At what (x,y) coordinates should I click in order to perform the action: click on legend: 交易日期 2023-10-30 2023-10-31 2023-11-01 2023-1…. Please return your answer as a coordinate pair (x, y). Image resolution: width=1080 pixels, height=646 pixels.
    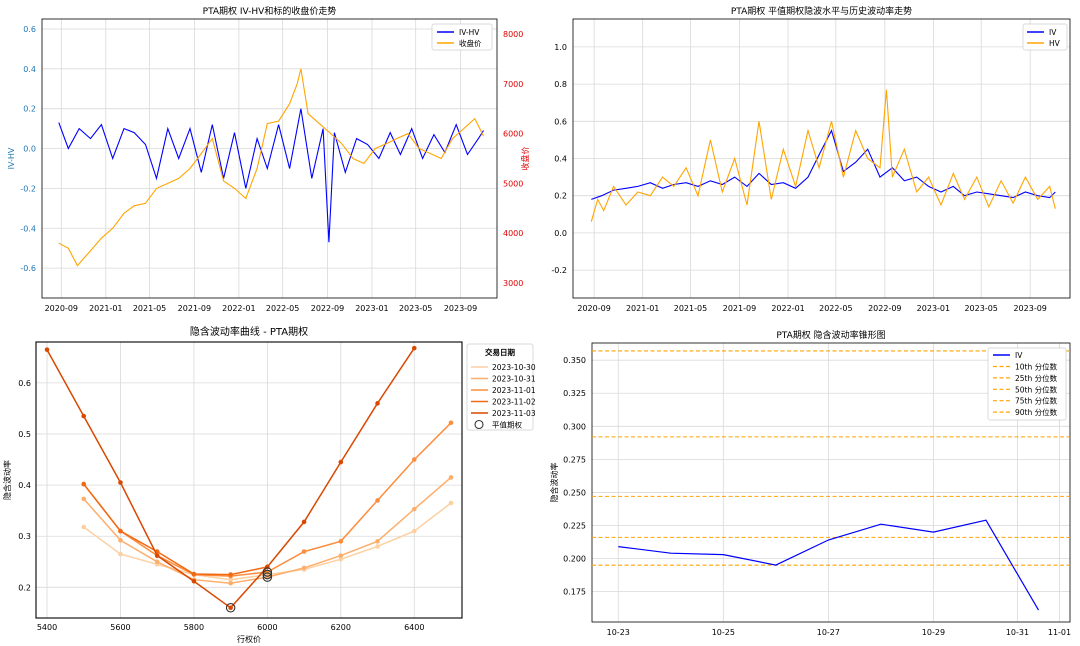
    Looking at the image, I should click on (501, 387).